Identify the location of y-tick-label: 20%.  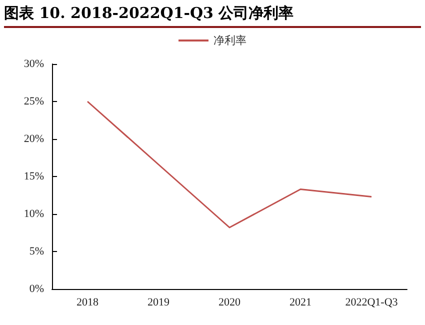
(34, 139).